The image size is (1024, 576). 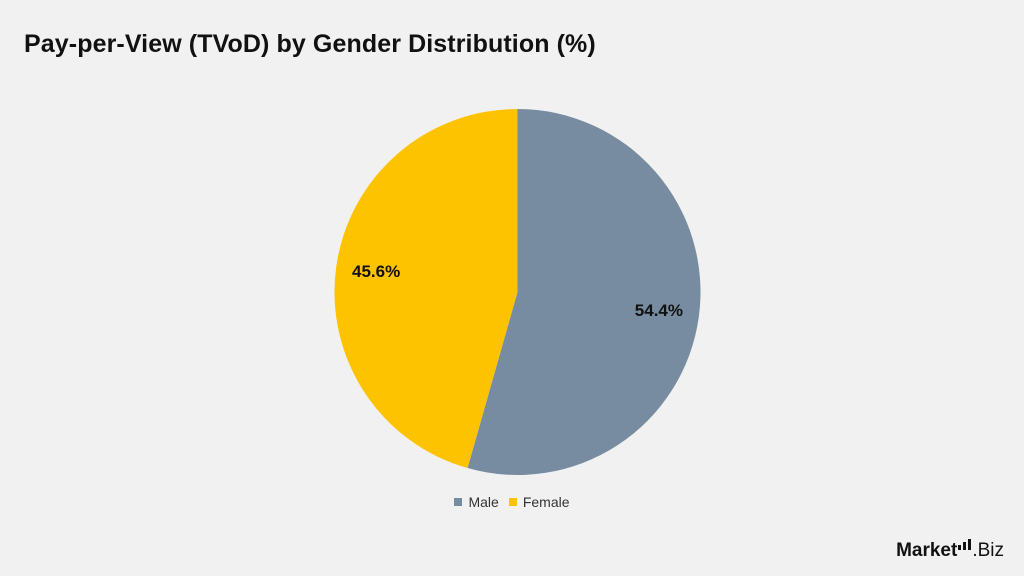 I want to click on legend-item-female: Female, so click(x=539, y=502).